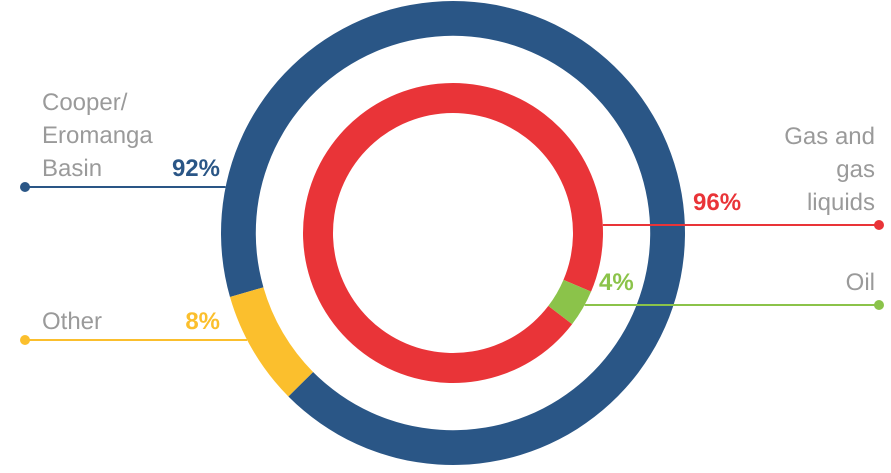  I want to click on data-label: 92%, so click(196, 168).